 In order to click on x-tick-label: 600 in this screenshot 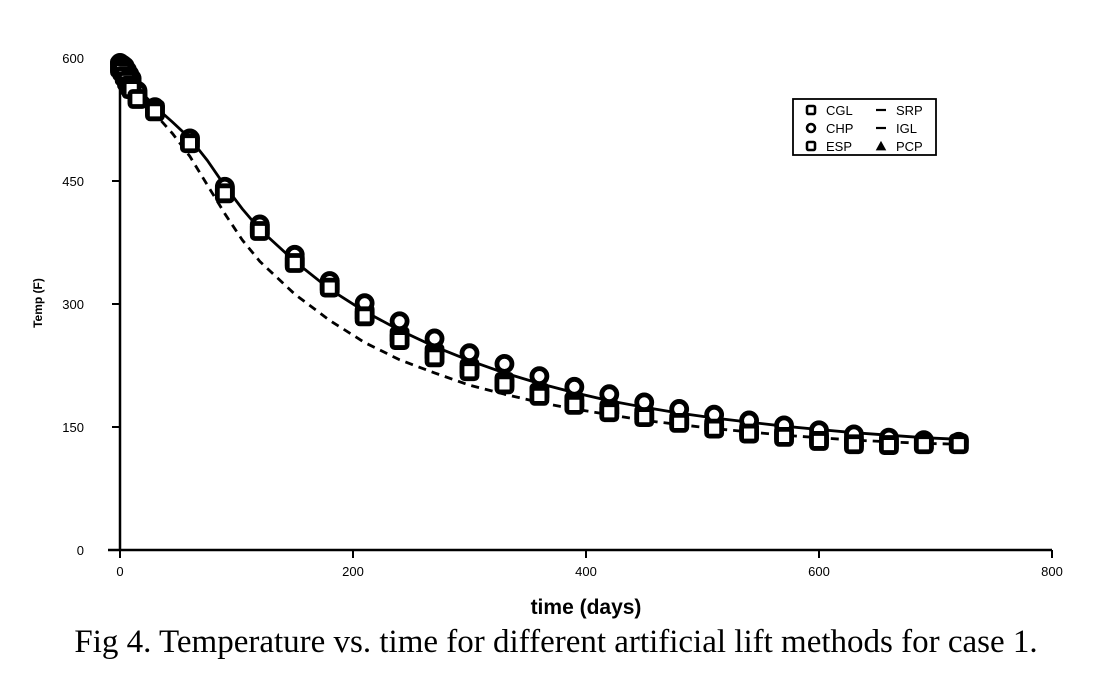, I will do `click(819, 571)`.